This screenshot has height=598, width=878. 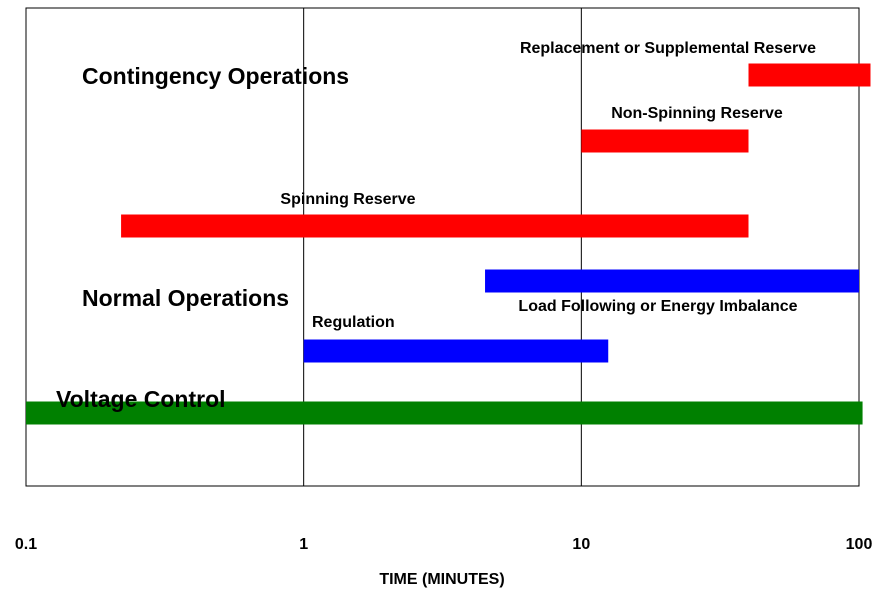 What do you see at coordinates (441, 579) in the screenshot?
I see `x-axis-label: TIME (MINUTES)` at bounding box center [441, 579].